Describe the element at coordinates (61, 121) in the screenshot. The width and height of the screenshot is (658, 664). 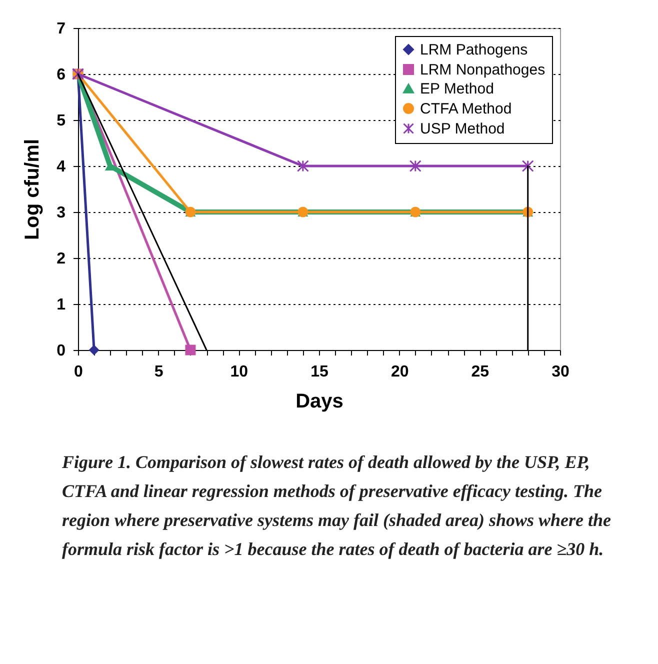
I see `y-tick-label: 5` at that location.